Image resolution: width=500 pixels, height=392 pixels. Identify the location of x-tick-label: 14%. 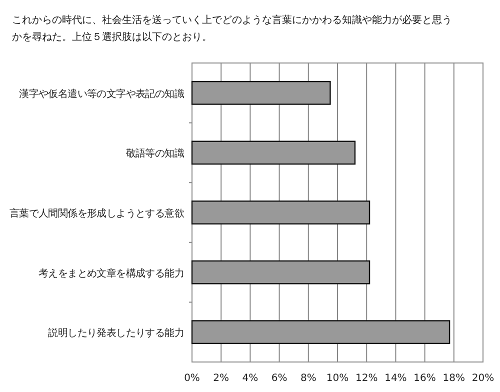
(395, 378).